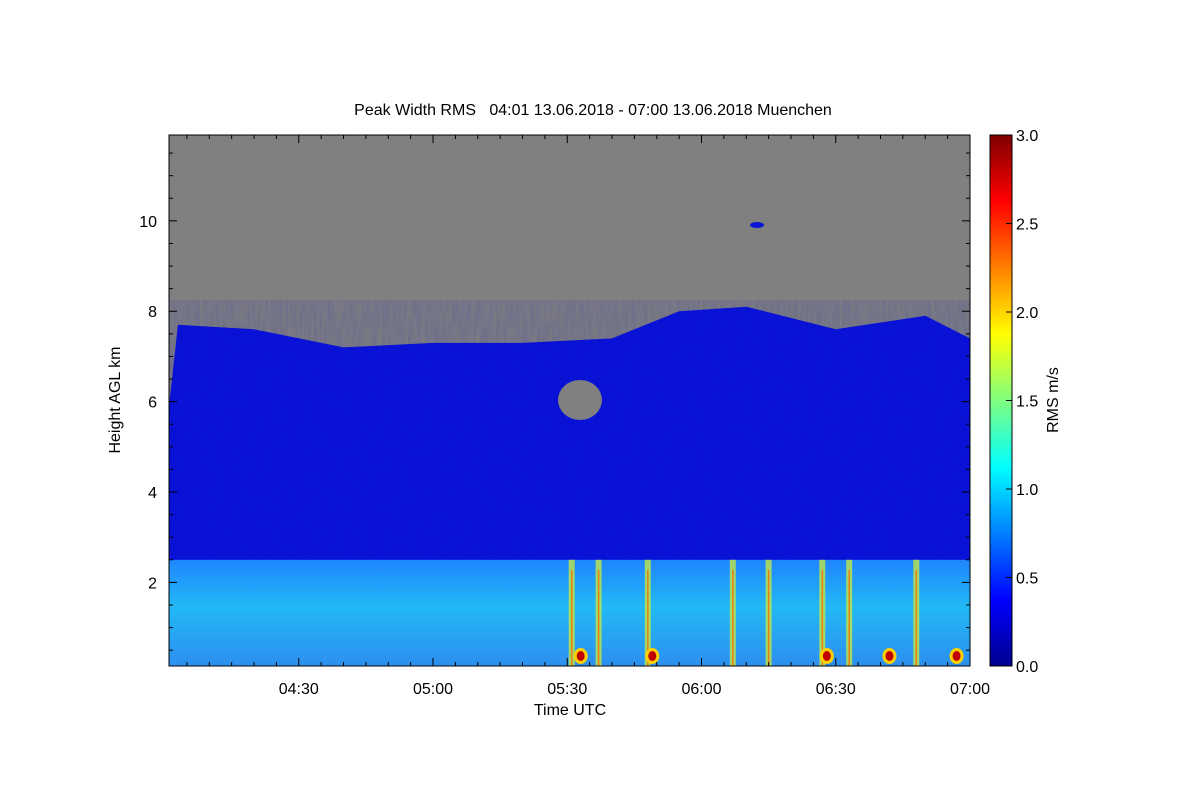 This screenshot has height=800, width=1200. I want to click on y-axis-label: Height AGL km, so click(115, 399).